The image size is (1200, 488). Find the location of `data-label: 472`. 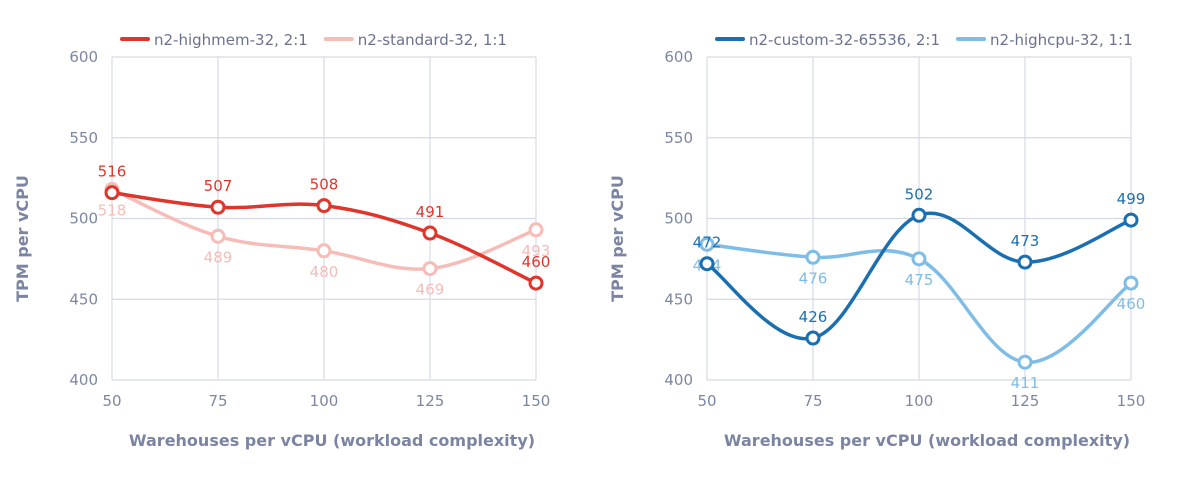

data-label: 472 is located at coordinates (707, 243).